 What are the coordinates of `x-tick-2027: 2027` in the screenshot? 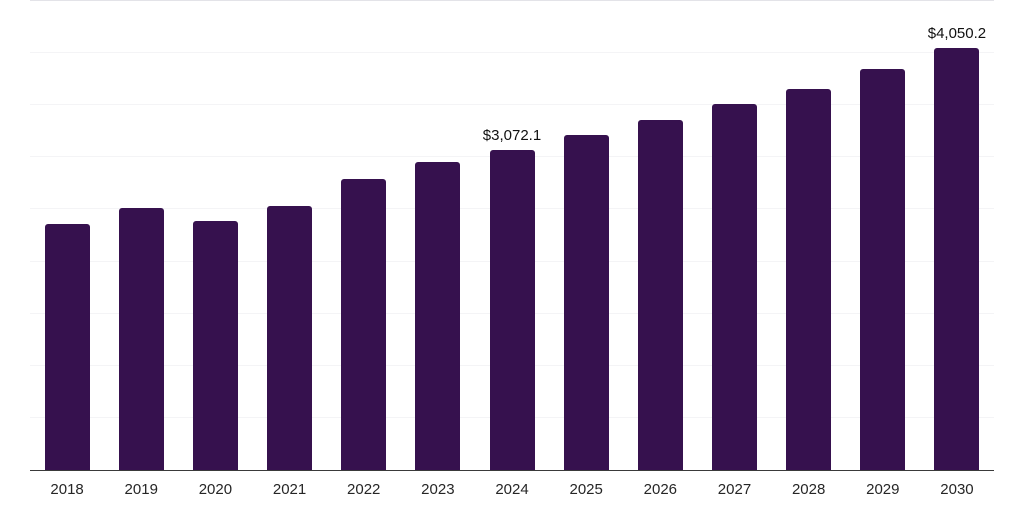 It's located at (734, 489).